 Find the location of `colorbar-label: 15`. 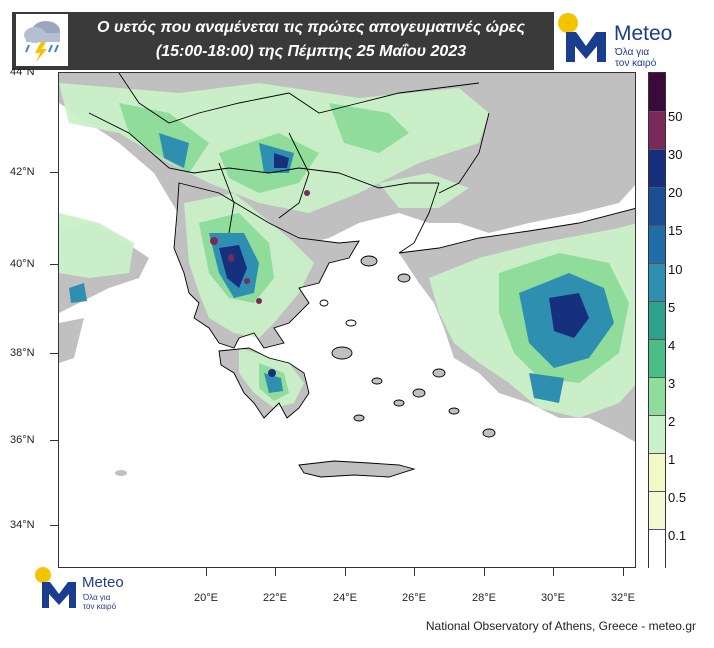

colorbar-label: 15 is located at coordinates (675, 230).